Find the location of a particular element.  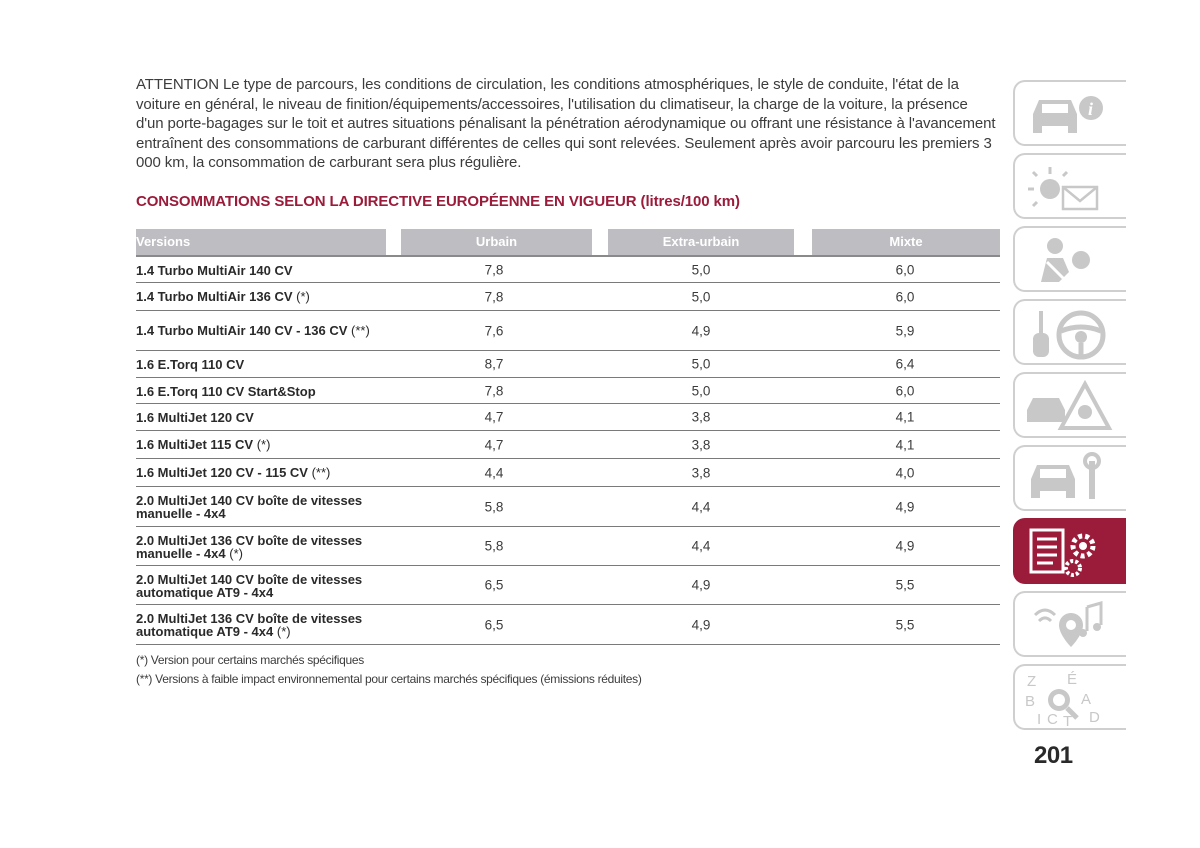

header-versions: Versions is located at coordinates (261, 242).